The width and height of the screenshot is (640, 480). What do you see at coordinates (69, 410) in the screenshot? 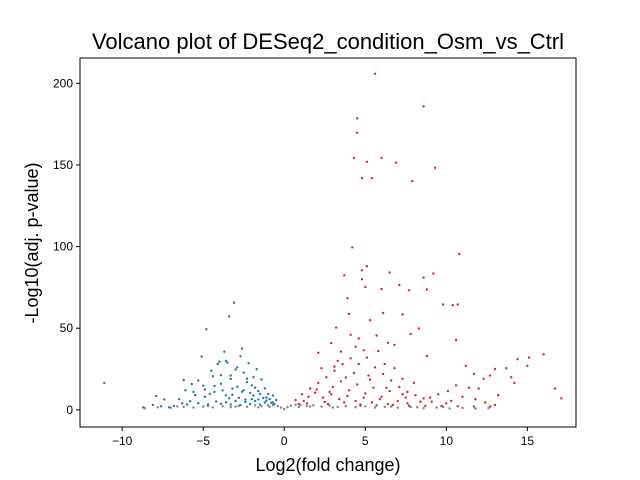
I see `y-tick-label: 0` at bounding box center [69, 410].